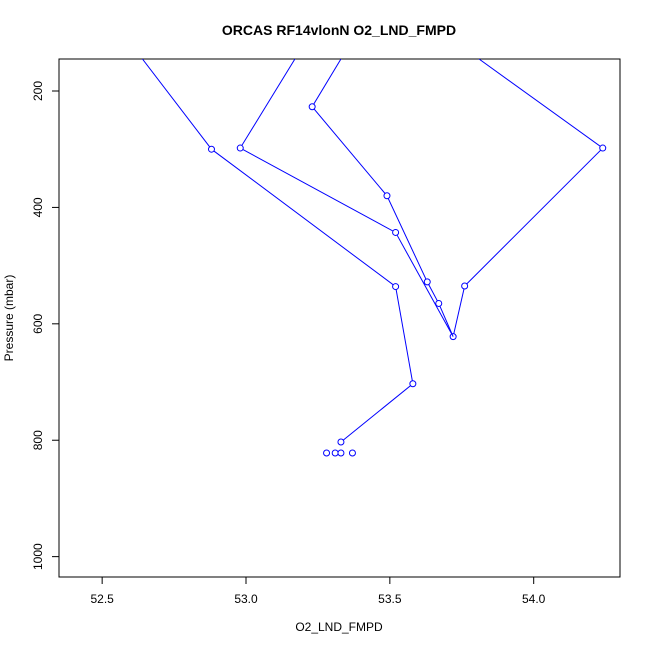  I want to click on x-tick-label: 53.5, so click(390, 599).